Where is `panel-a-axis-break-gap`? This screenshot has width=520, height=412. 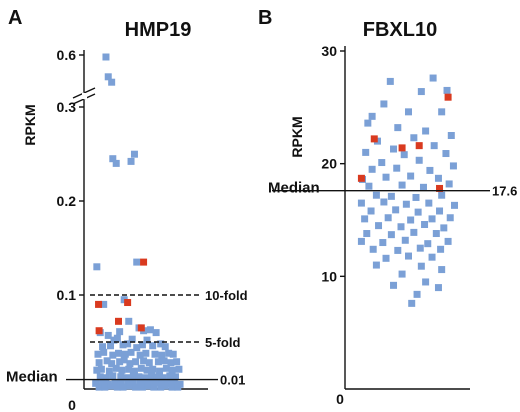
panel-a-axis-break-gap is located at coordinates (84, 96).